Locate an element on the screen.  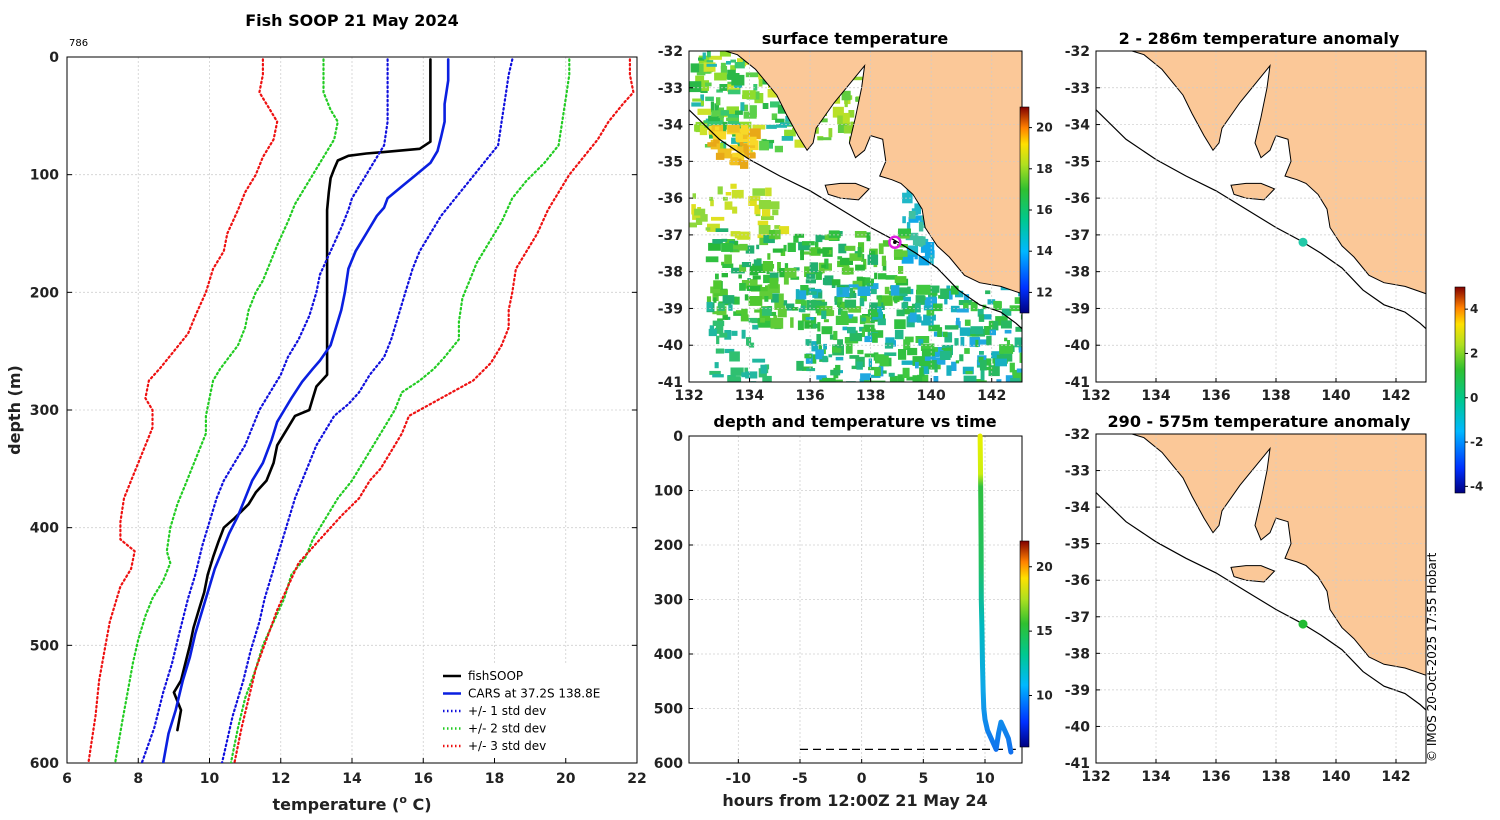
anom-lower-ytick-label: -35 is located at coordinates (1077, 545).